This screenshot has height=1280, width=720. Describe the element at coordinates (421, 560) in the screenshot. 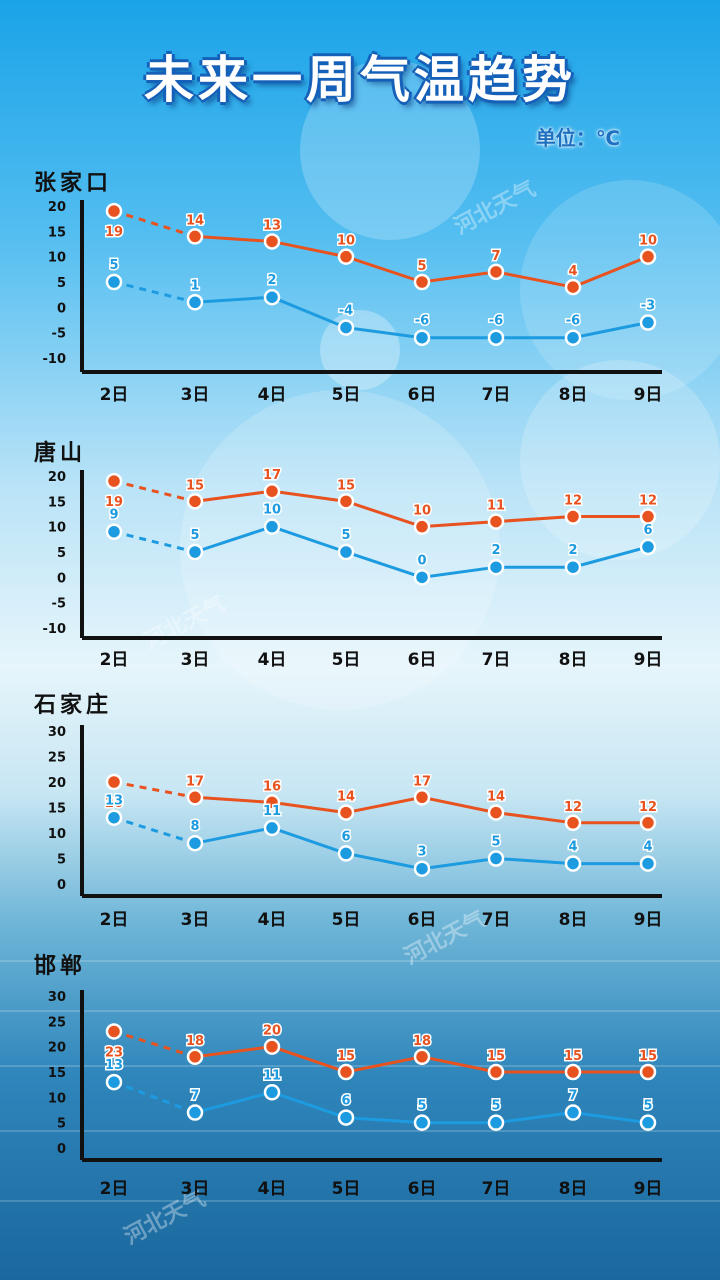

I see `low-temp-label: 0` at that location.